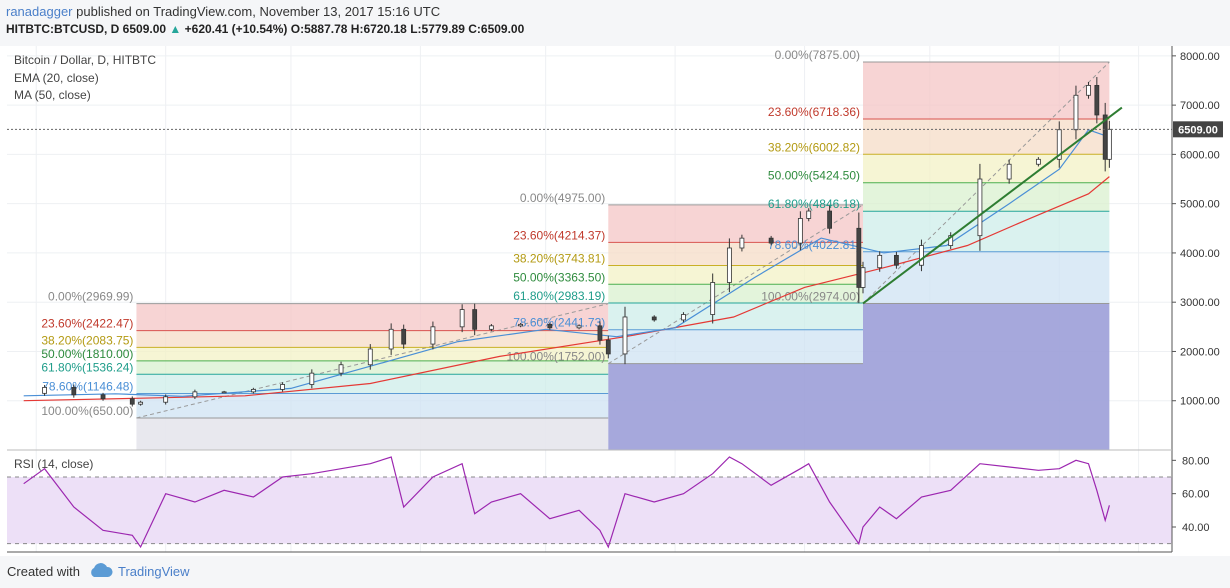 The height and width of the screenshot is (588, 1230). Describe the element at coordinates (589, 510) in the screenshot. I see `rsi-band-fill` at that location.